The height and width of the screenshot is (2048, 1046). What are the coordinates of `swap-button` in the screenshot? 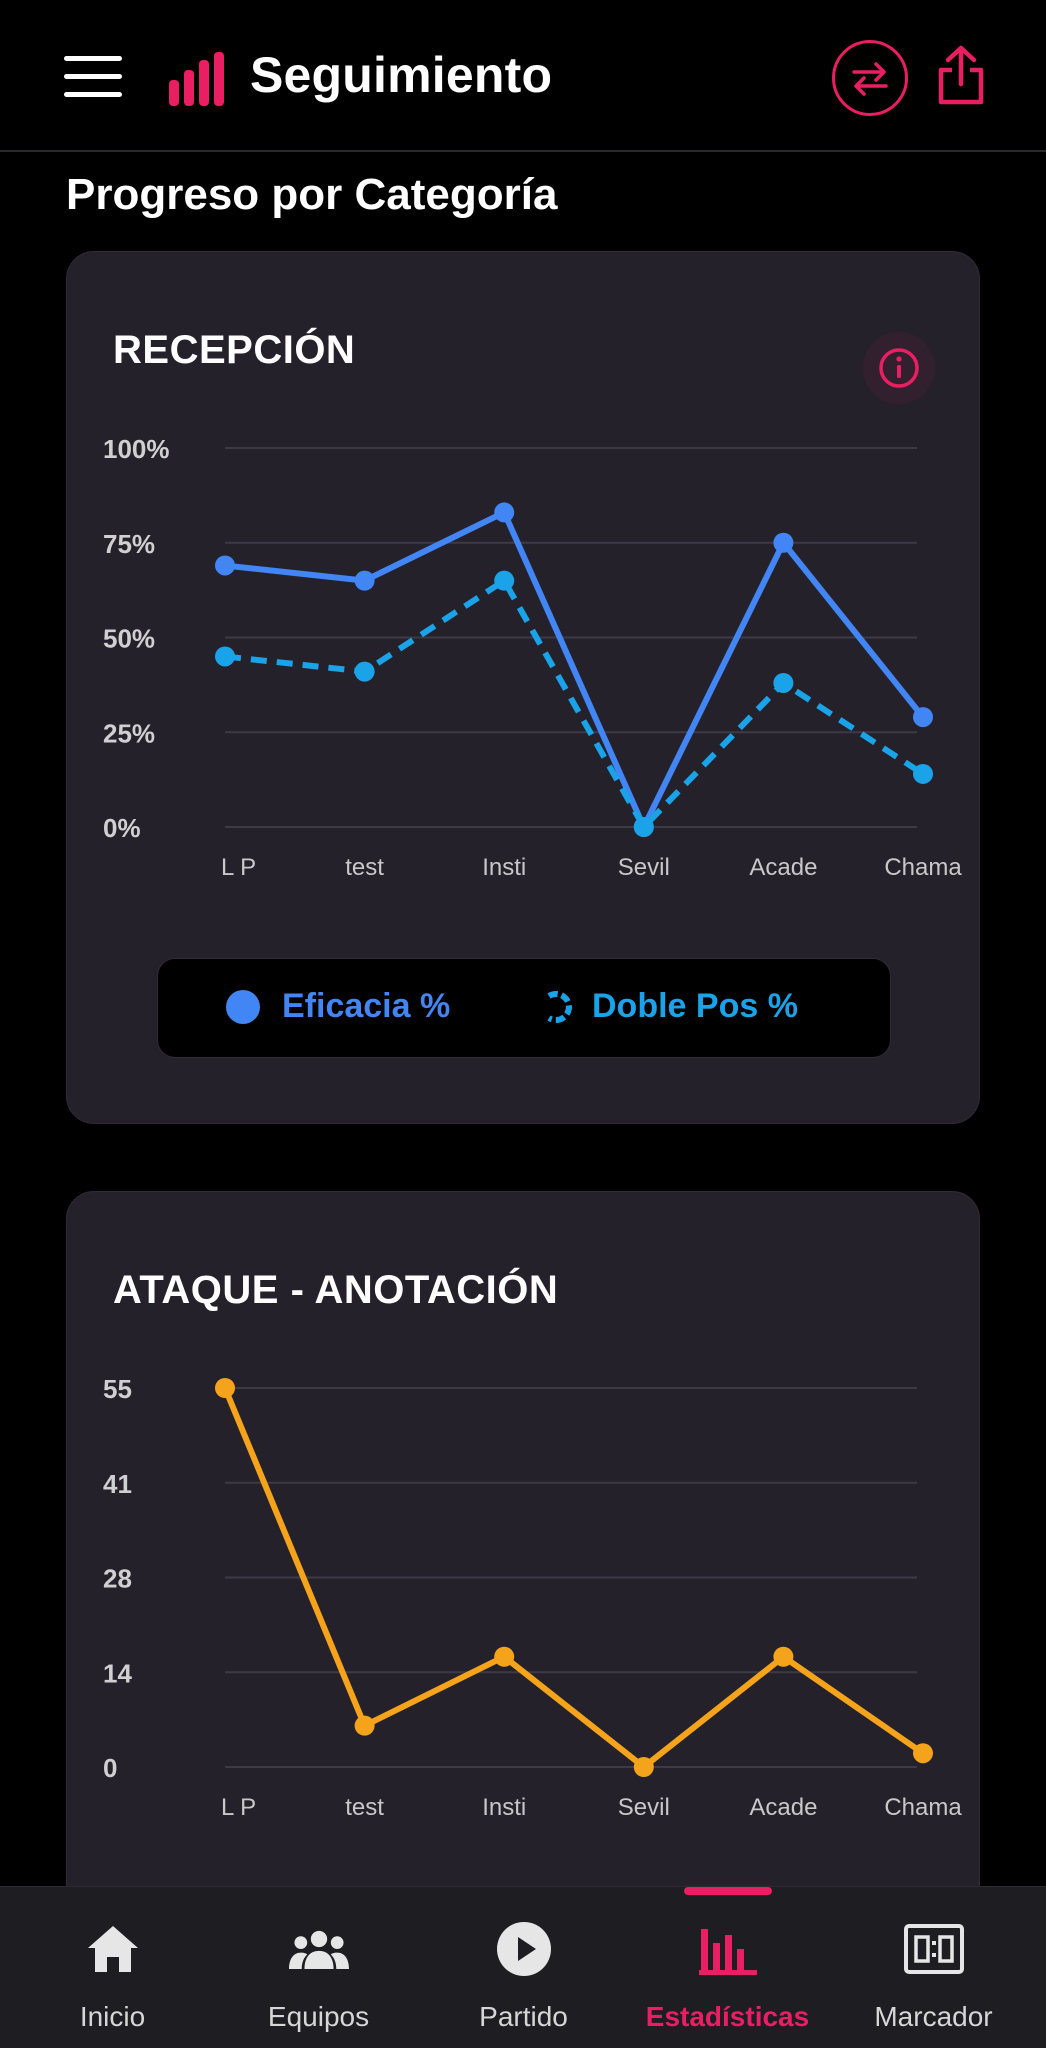 It's located at (870, 78).